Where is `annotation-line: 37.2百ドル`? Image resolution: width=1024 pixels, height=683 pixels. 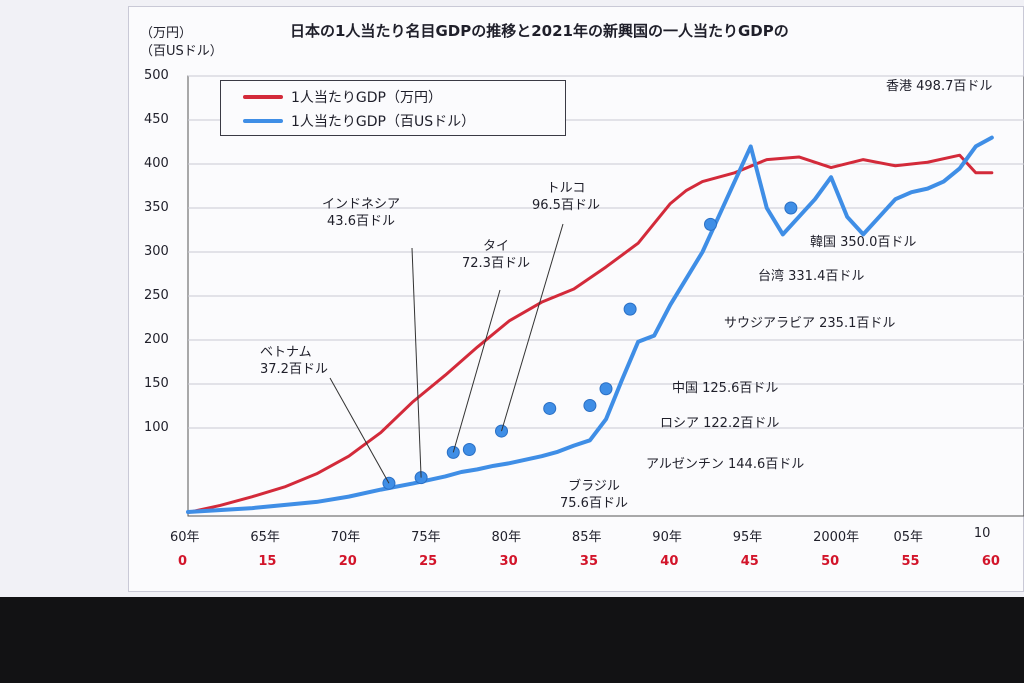
annotation-line: 37.2百ドル is located at coordinates (294, 369).